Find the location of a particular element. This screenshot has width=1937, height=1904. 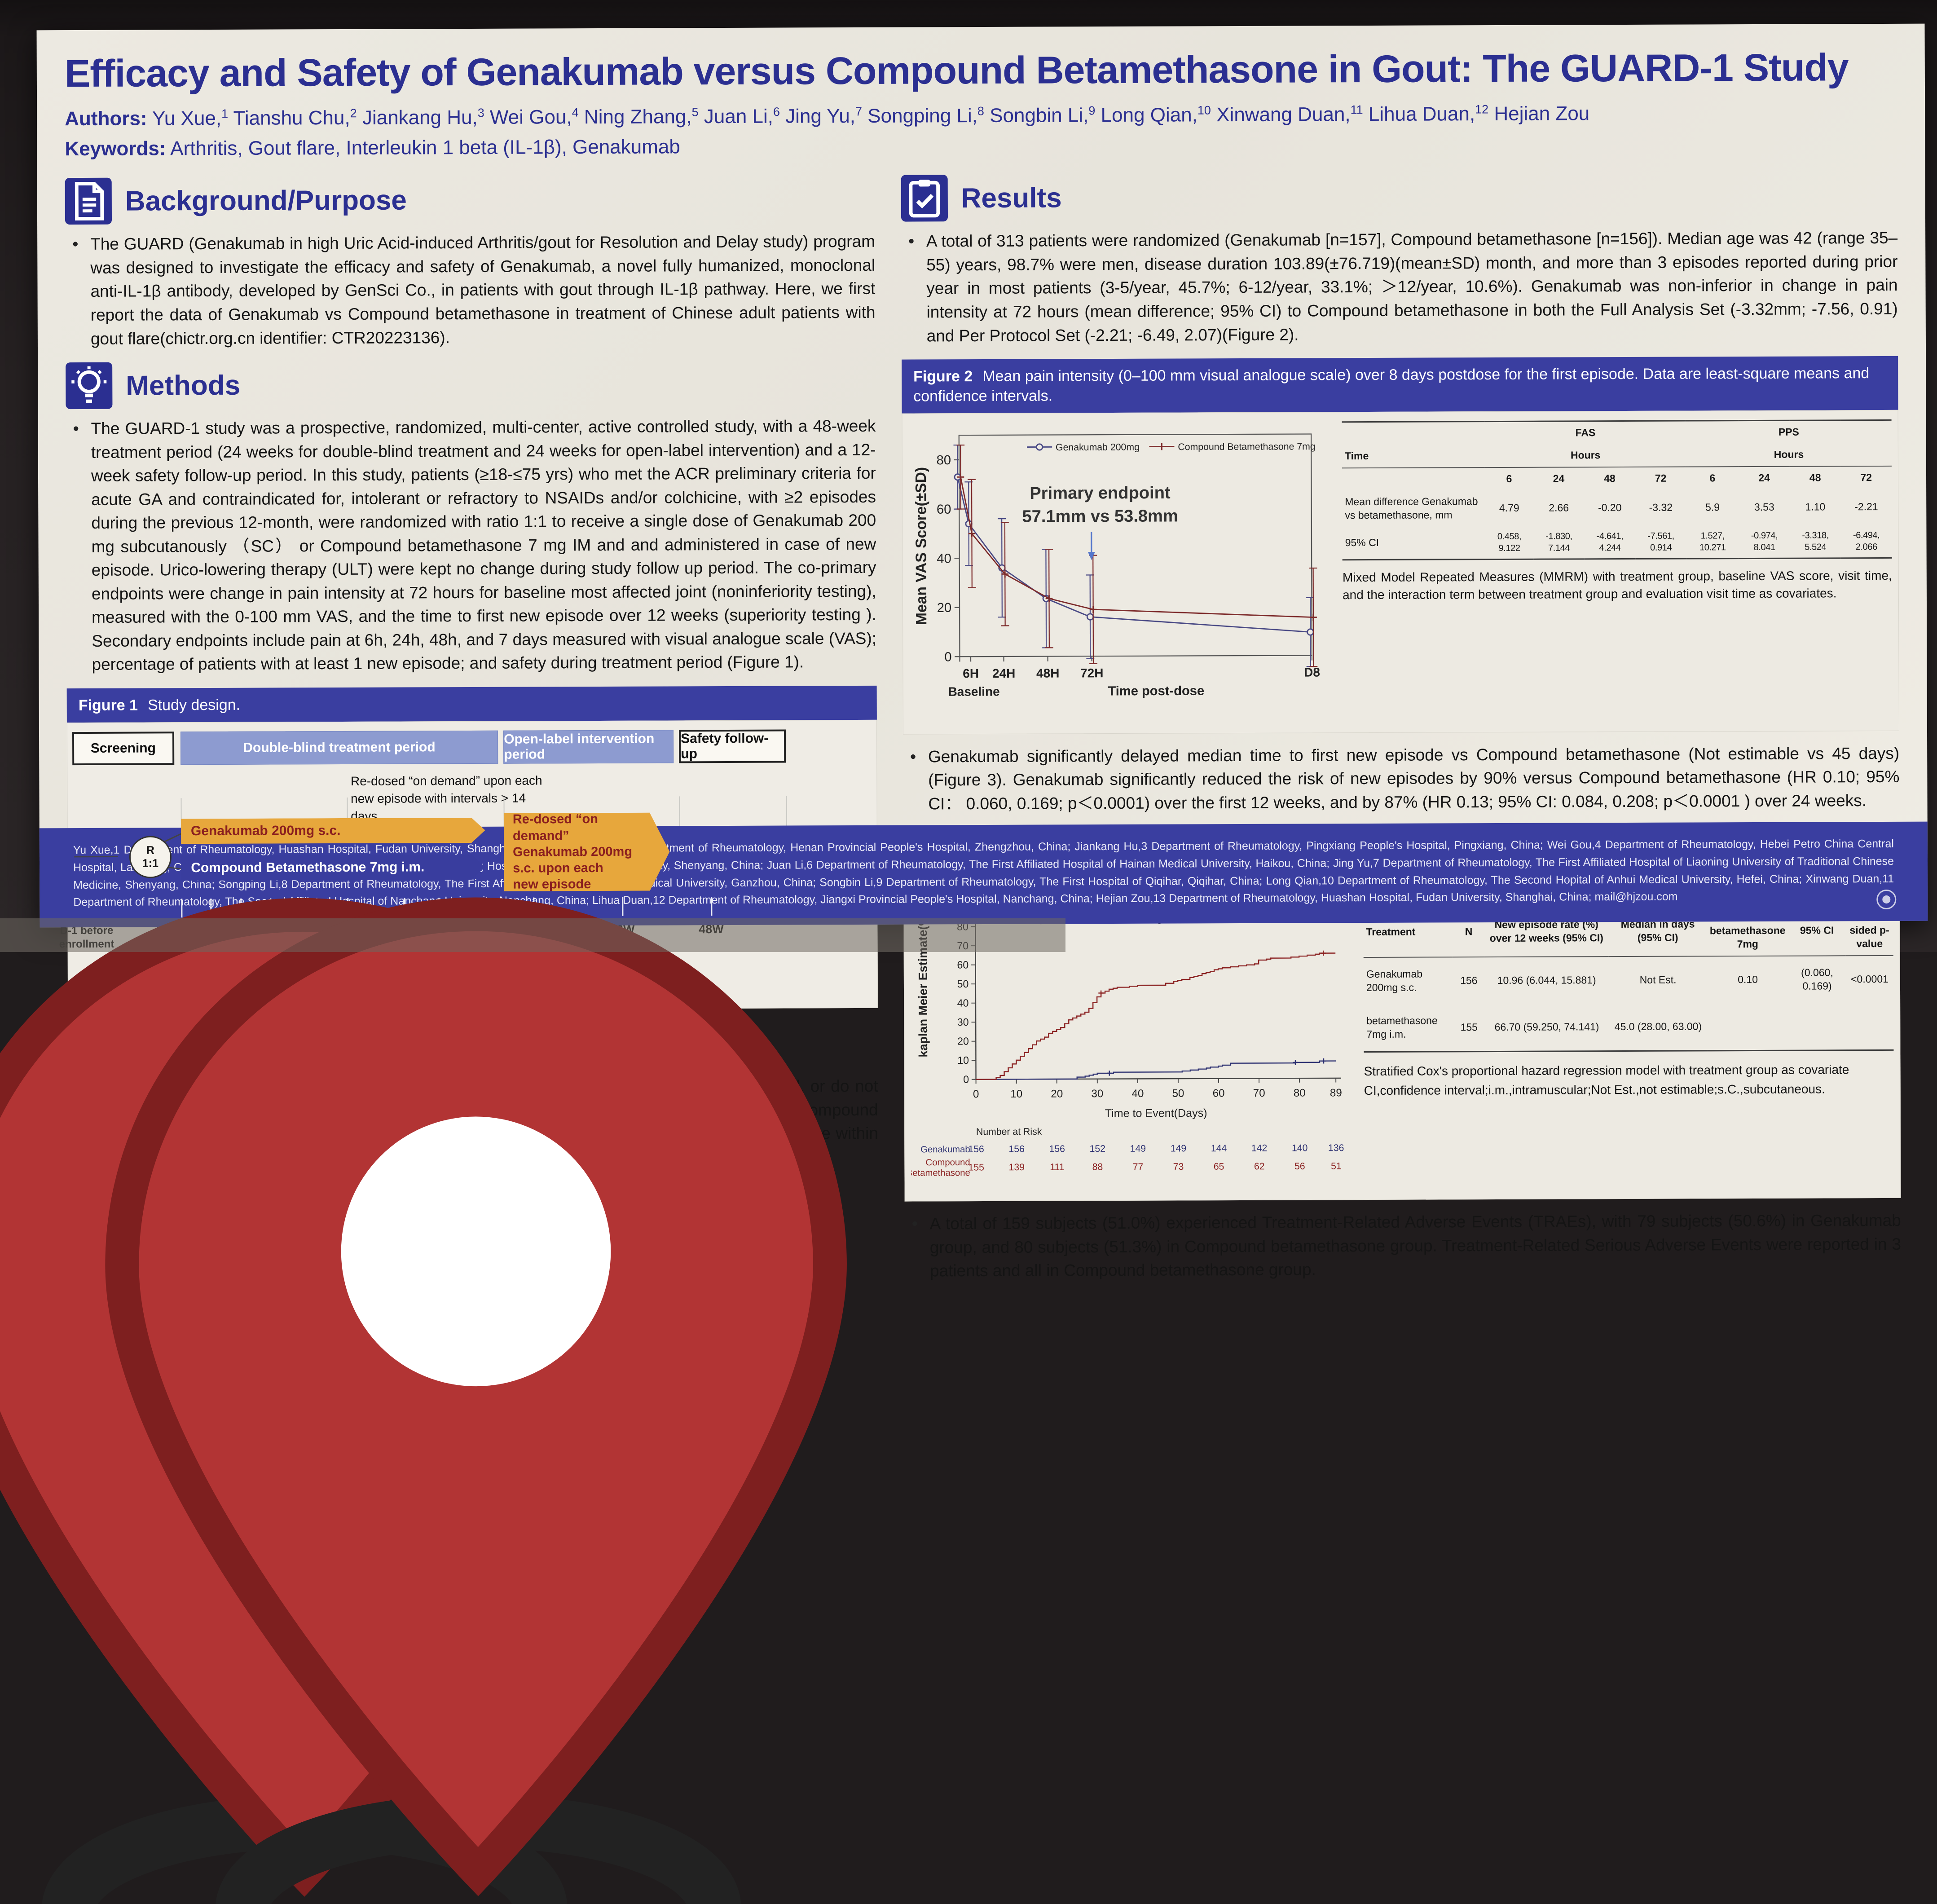

timeline-label: 6h is located at coordinates (210, 931).